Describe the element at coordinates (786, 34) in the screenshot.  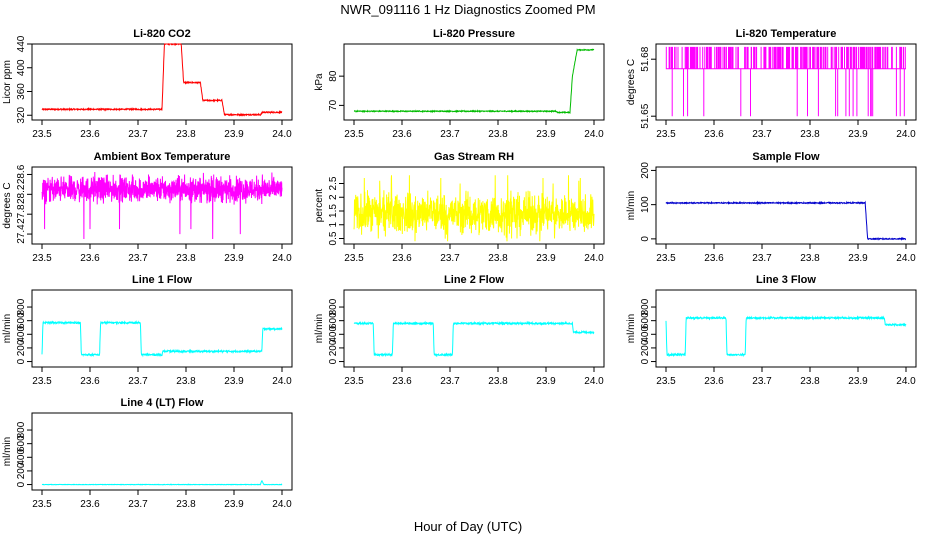
I see `panel-title: Li-820 Temperature` at that location.